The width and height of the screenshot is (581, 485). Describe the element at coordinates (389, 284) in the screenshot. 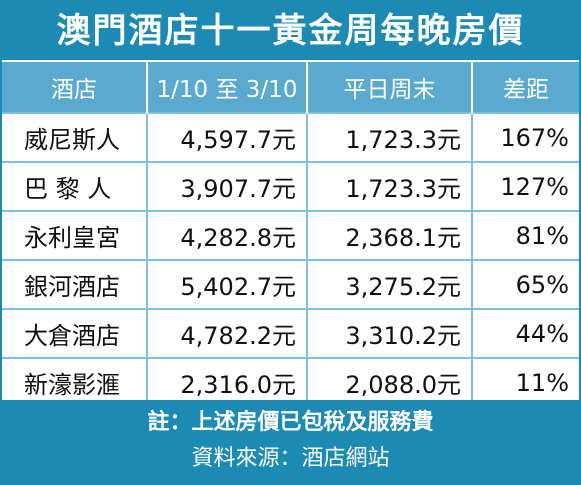

I see `table-cell: 3,275.2元` at that location.